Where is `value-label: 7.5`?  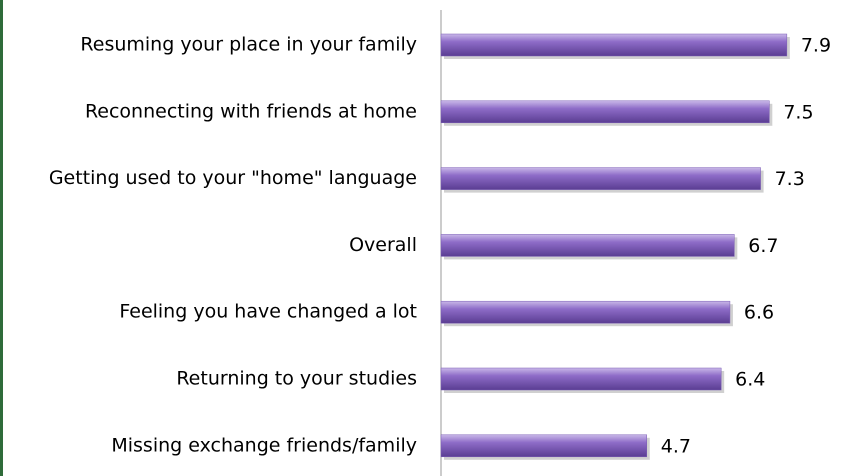
value-label: 7.5 is located at coordinates (798, 112).